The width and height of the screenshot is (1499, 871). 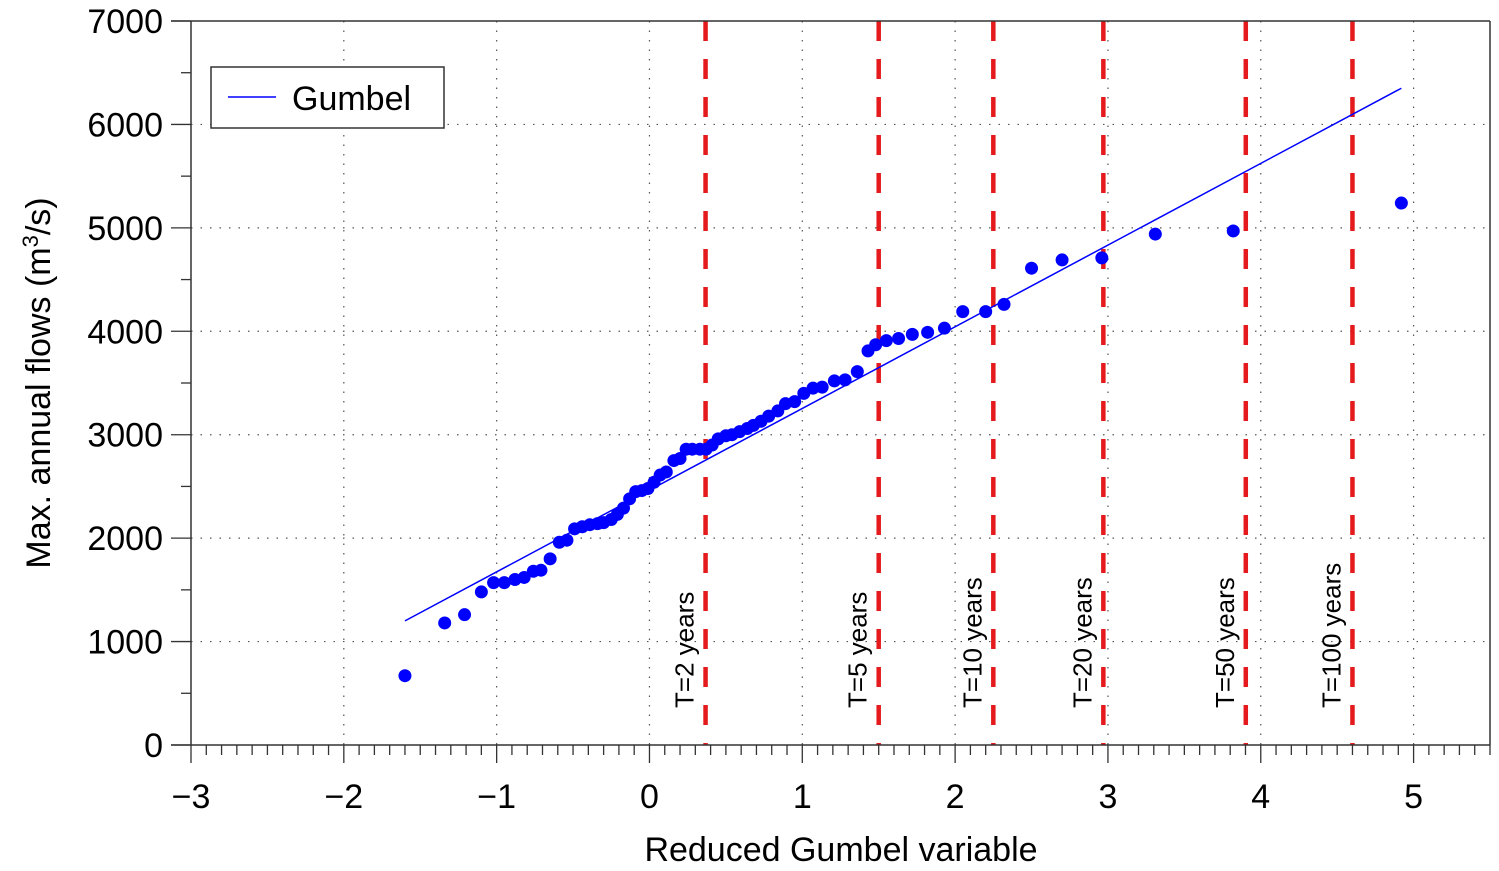 What do you see at coordinates (125, 332) in the screenshot?
I see `y-tick-label: 4000` at bounding box center [125, 332].